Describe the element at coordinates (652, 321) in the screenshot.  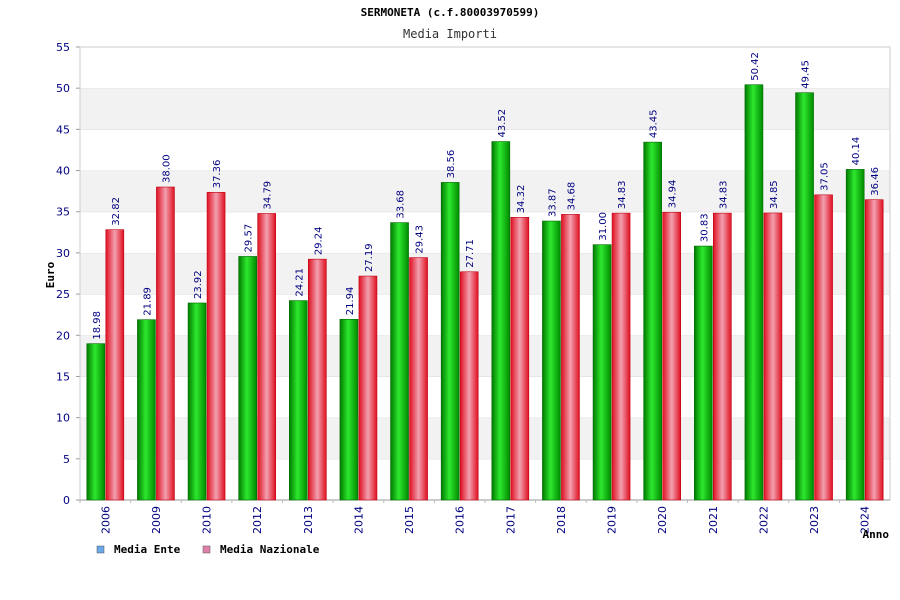
I see `bar-media-ente-2020` at that location.